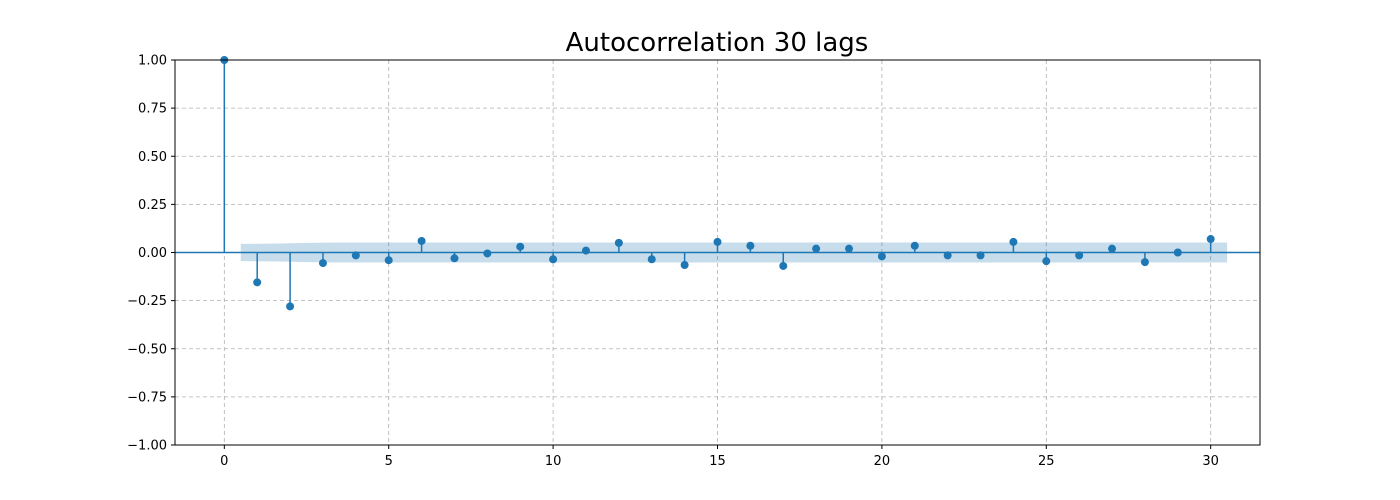  Describe the element at coordinates (152, 109) in the screenshot. I see `y-tick-label: 0.75` at that location.